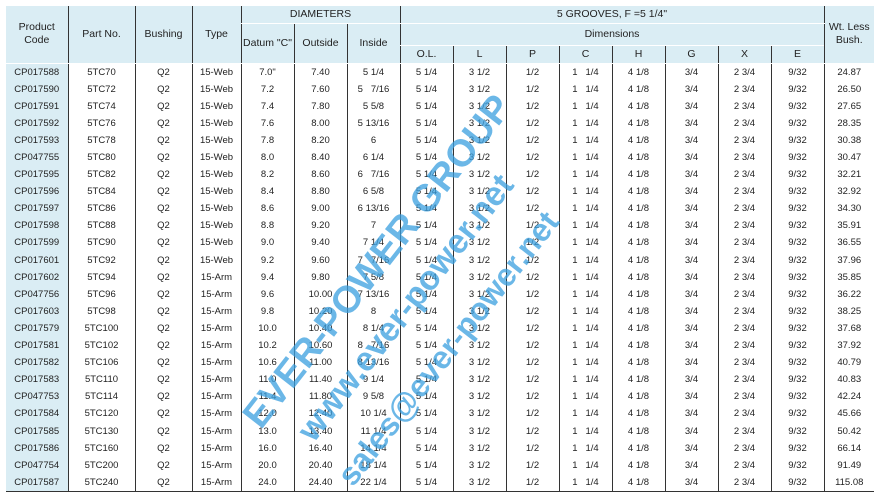 The image size is (879, 503). What do you see at coordinates (267, 43) in the screenshot?
I see `header-datum: Datum "C"` at bounding box center [267, 43].